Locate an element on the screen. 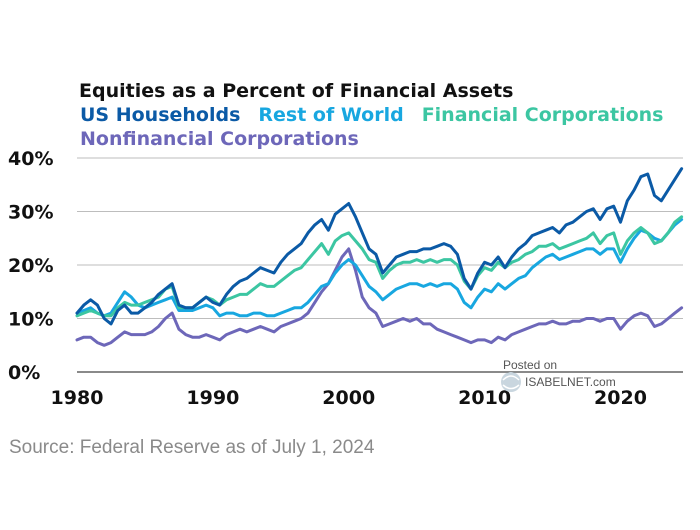 This screenshot has height=530, width=700. x-tick-label: 2000 is located at coordinates (348, 398).